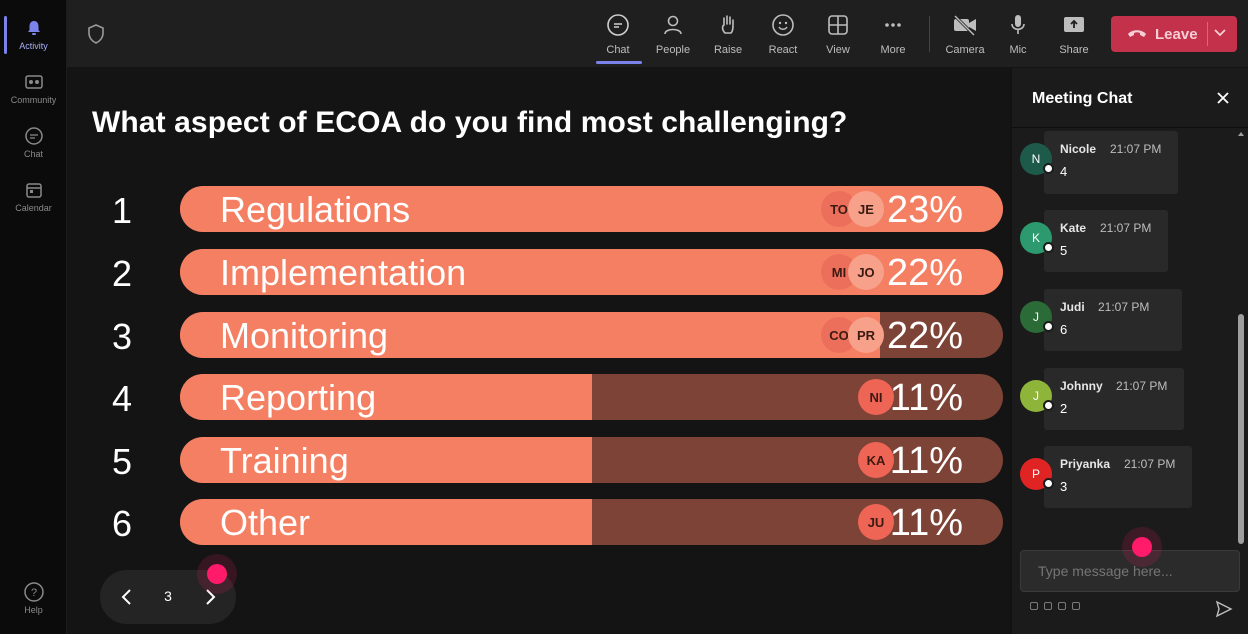  What do you see at coordinates (122, 273) in the screenshot?
I see `option-number: 2` at bounding box center [122, 273].